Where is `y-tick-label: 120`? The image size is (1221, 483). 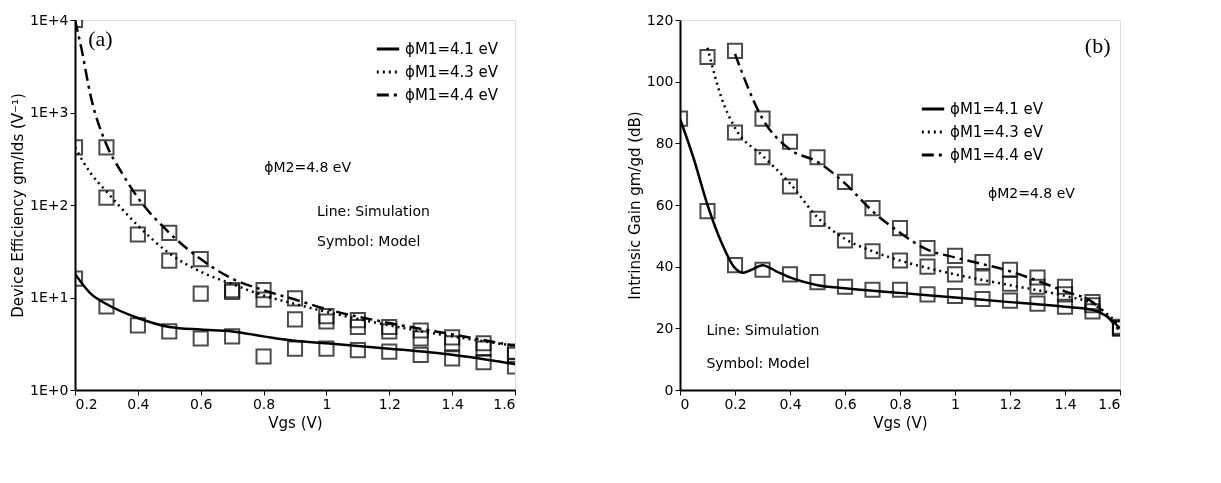 y-tick-label: 120 is located at coordinates (660, 19).